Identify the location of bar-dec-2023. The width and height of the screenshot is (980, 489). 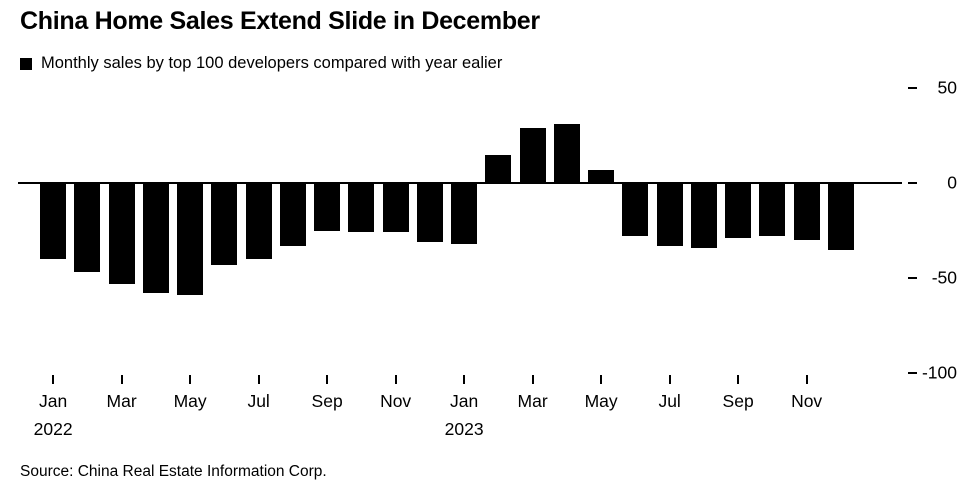
(840, 216).